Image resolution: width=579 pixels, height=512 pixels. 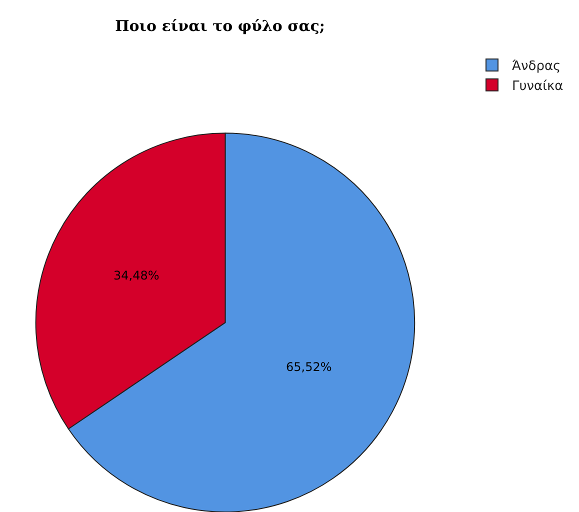 I want to click on legend-label: Γυναίκα, so click(x=538, y=86).